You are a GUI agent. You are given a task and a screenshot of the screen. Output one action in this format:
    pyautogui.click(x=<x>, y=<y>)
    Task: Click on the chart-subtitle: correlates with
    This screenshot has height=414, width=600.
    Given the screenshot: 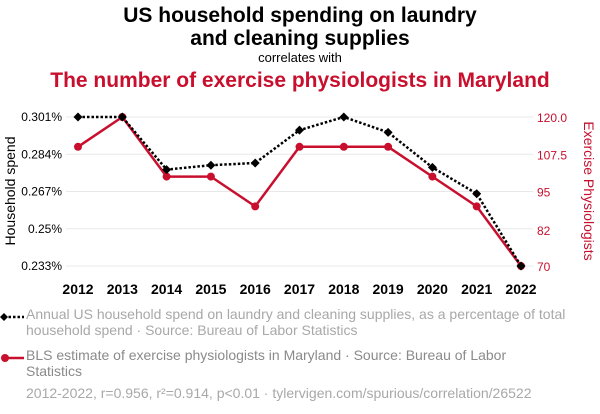 What is the action you would take?
    pyautogui.click(x=300, y=57)
    